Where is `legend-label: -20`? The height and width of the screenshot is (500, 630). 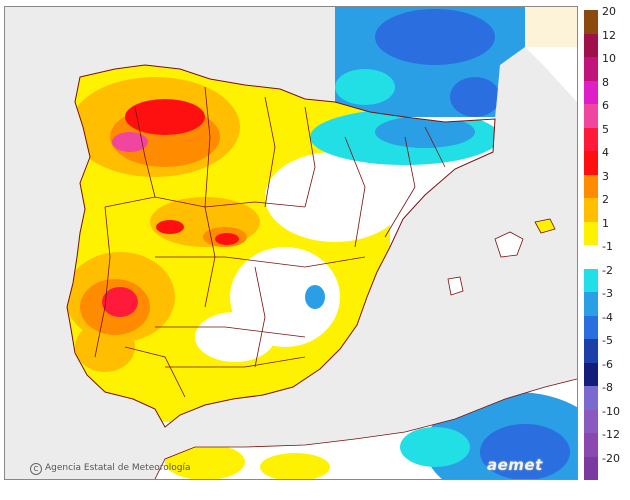
legend-label: -20 is located at coordinates (611, 458).